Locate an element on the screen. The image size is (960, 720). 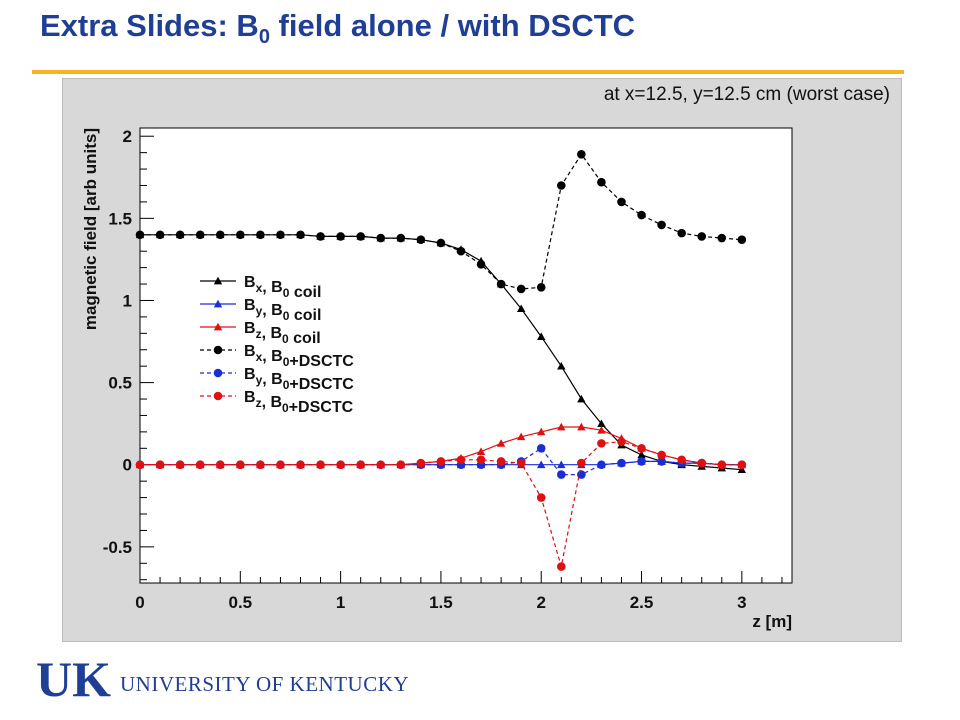
slide-title-suffix: field alone / with DSCTC is located at coordinates (452, 25).